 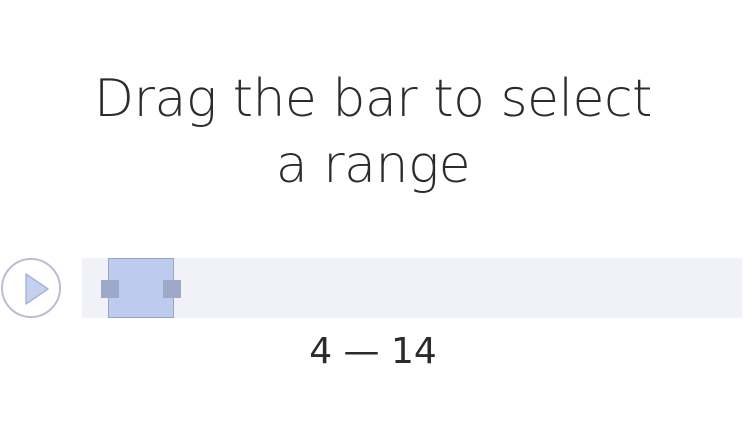 What do you see at coordinates (412, 288) in the screenshot?
I see `range-track` at bounding box center [412, 288].